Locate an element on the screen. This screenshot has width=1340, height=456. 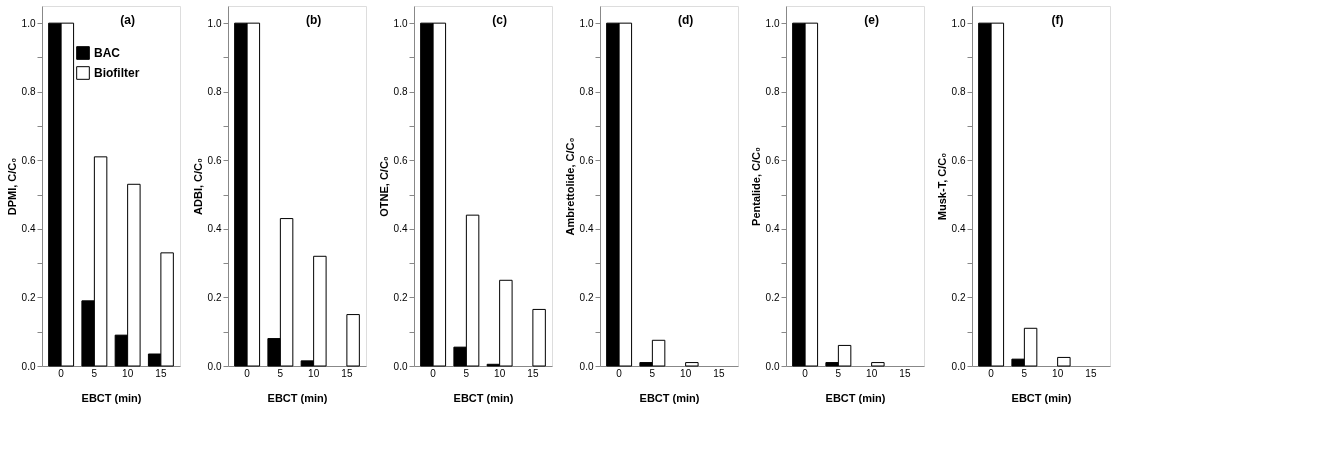
annotation: (f) is located at coordinates (1057, 20).